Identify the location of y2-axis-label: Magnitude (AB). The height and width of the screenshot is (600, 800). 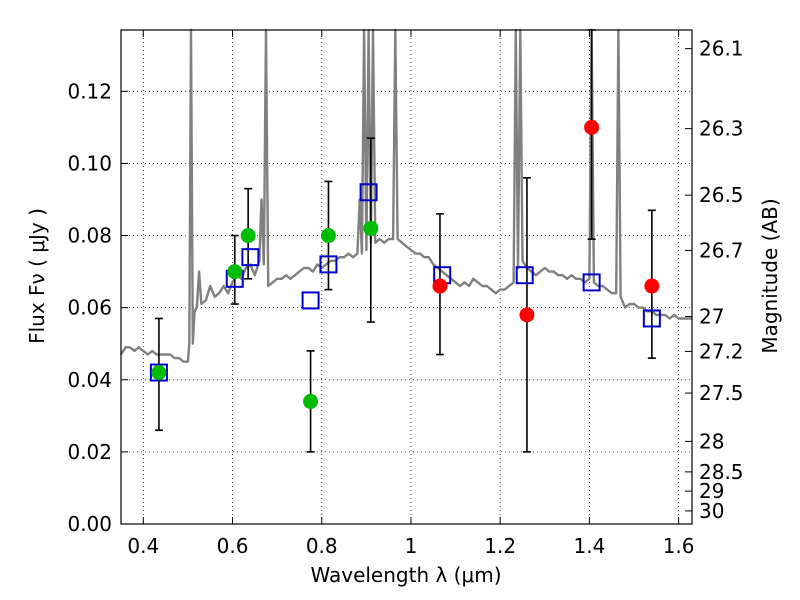
(770, 275).